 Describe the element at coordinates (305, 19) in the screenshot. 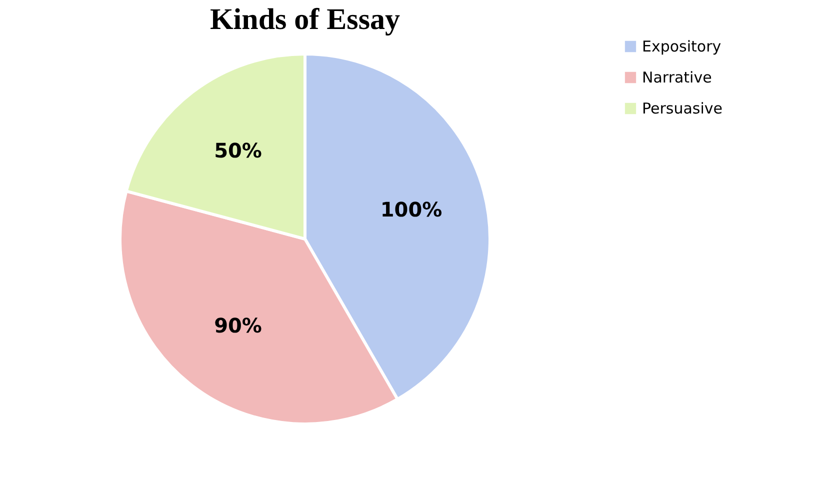

I see `chart-title: Kinds of Essay` at that location.